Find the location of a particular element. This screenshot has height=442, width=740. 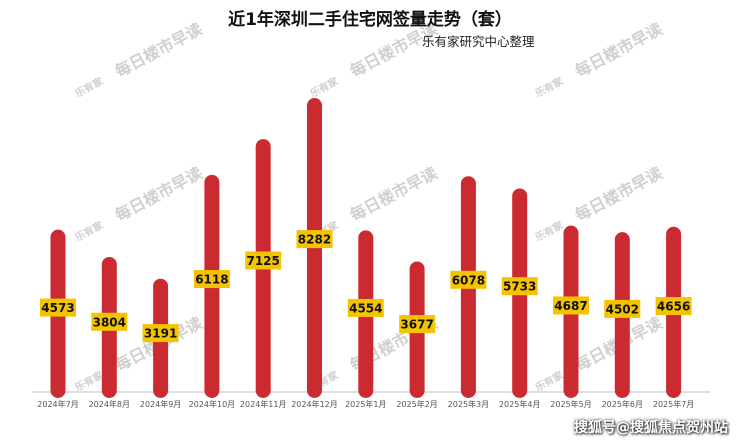

value-label: 4687 is located at coordinates (570, 306).